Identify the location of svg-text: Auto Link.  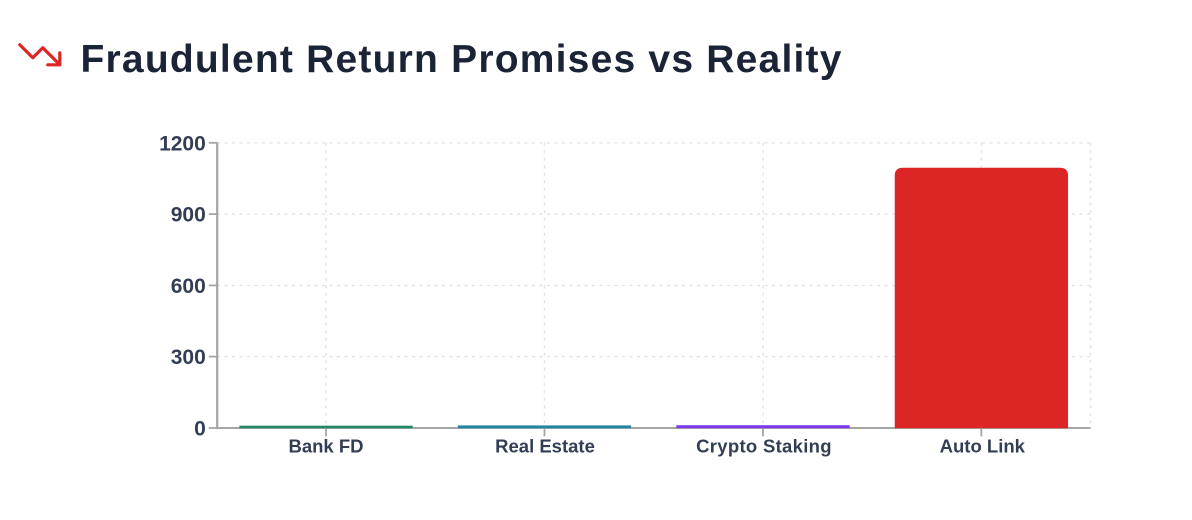
(983, 446).